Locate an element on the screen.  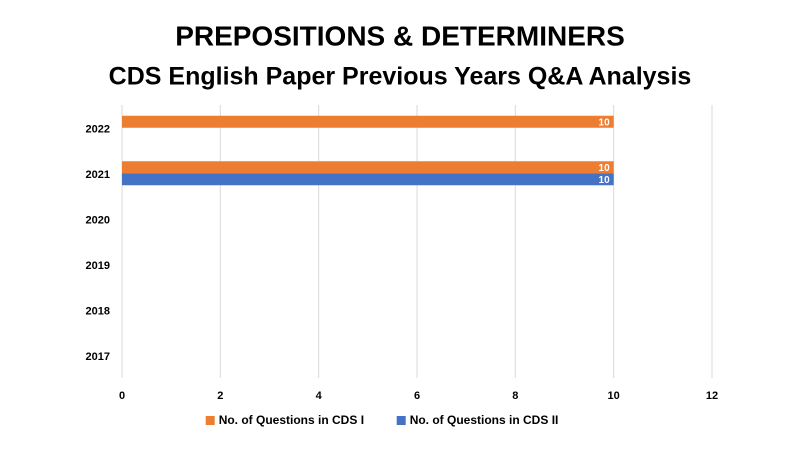
legend-label: No. of Questions in CDS I is located at coordinates (291, 420).